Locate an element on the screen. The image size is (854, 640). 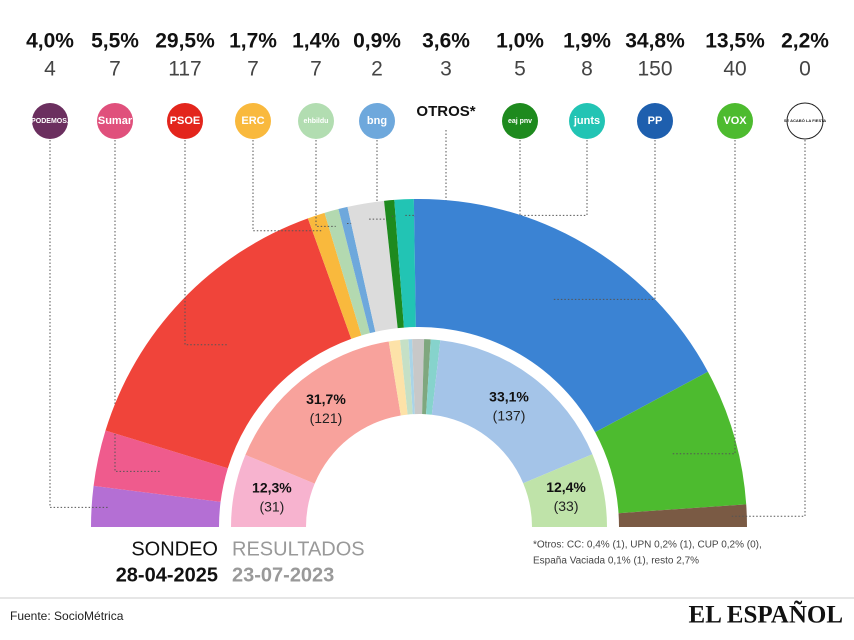
share-label: 29,5% is located at coordinates (185, 41).